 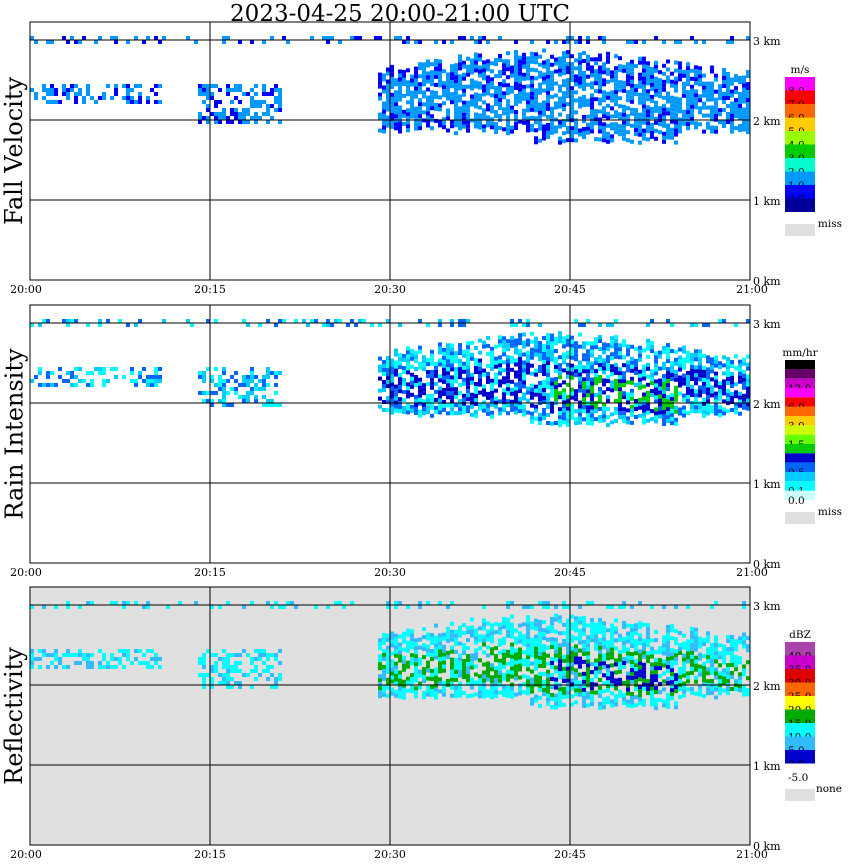 What do you see at coordinates (798, 778) in the screenshot?
I see `colorbar-label: -5.0` at bounding box center [798, 778].